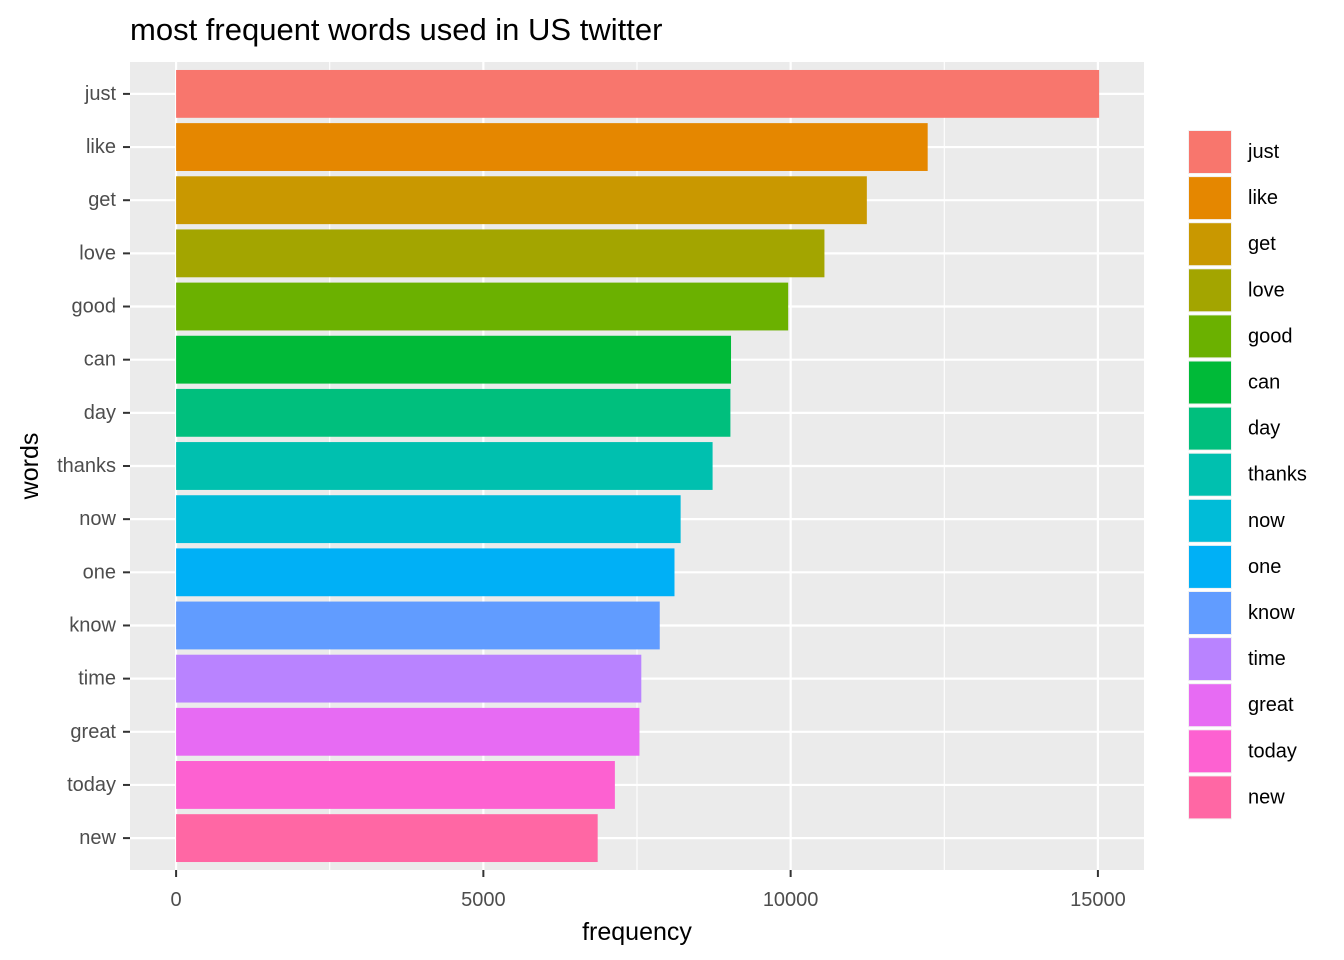 The height and width of the screenshot is (960, 1344). I want to click on legend-label: one, so click(1264, 567).